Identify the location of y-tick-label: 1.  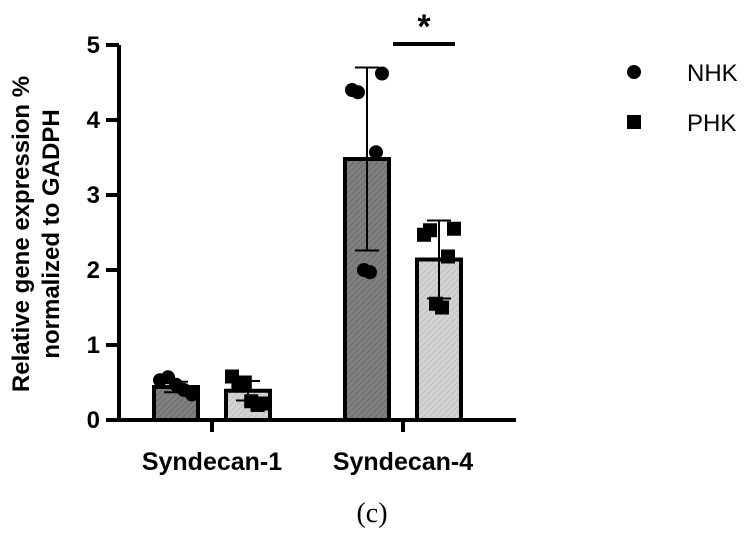
(93, 345).